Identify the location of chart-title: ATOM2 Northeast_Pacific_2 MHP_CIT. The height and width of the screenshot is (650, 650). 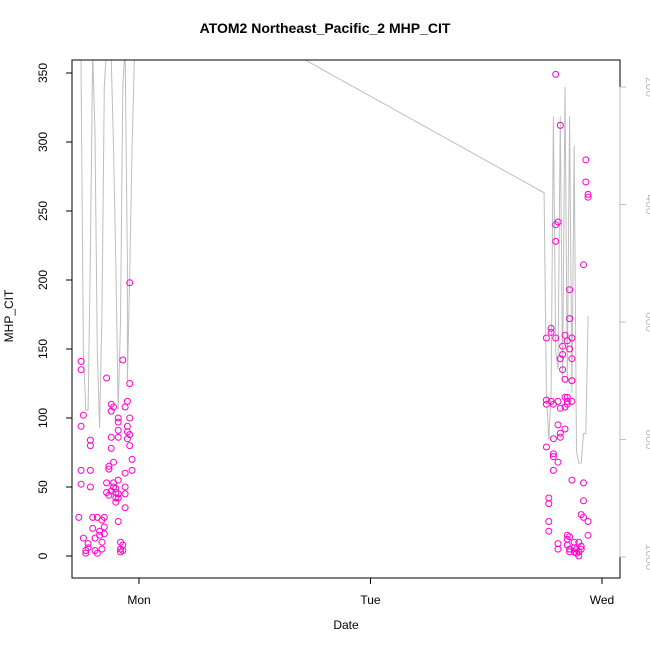
(325, 28).